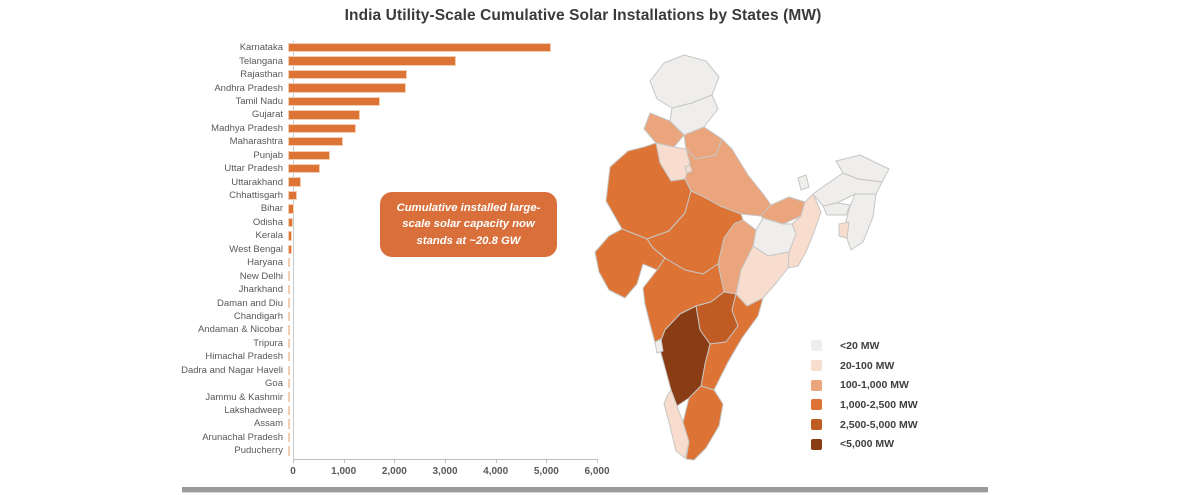 Image resolution: width=1199 pixels, height=495 pixels. Describe the element at coordinates (261, 75) in the screenshot. I see `bar-row-label: Rajasthan` at that location.